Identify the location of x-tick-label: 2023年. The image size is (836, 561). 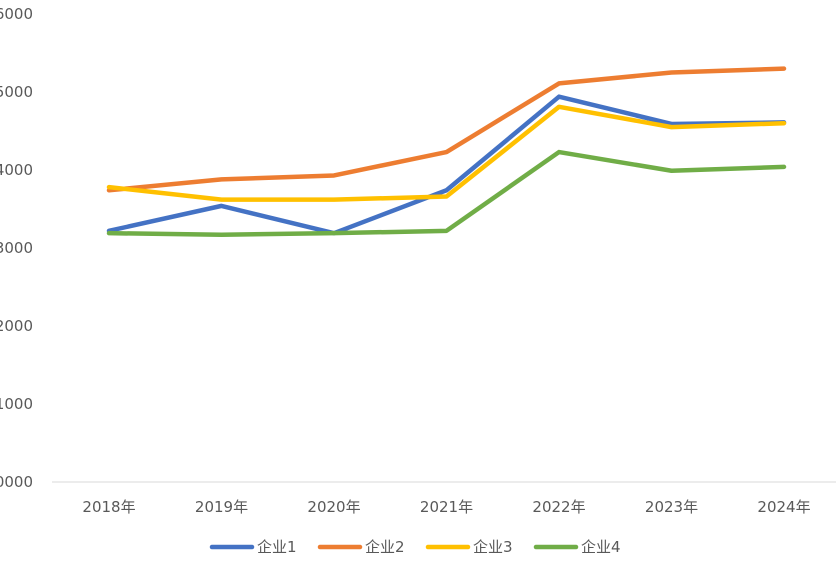
(671, 507).